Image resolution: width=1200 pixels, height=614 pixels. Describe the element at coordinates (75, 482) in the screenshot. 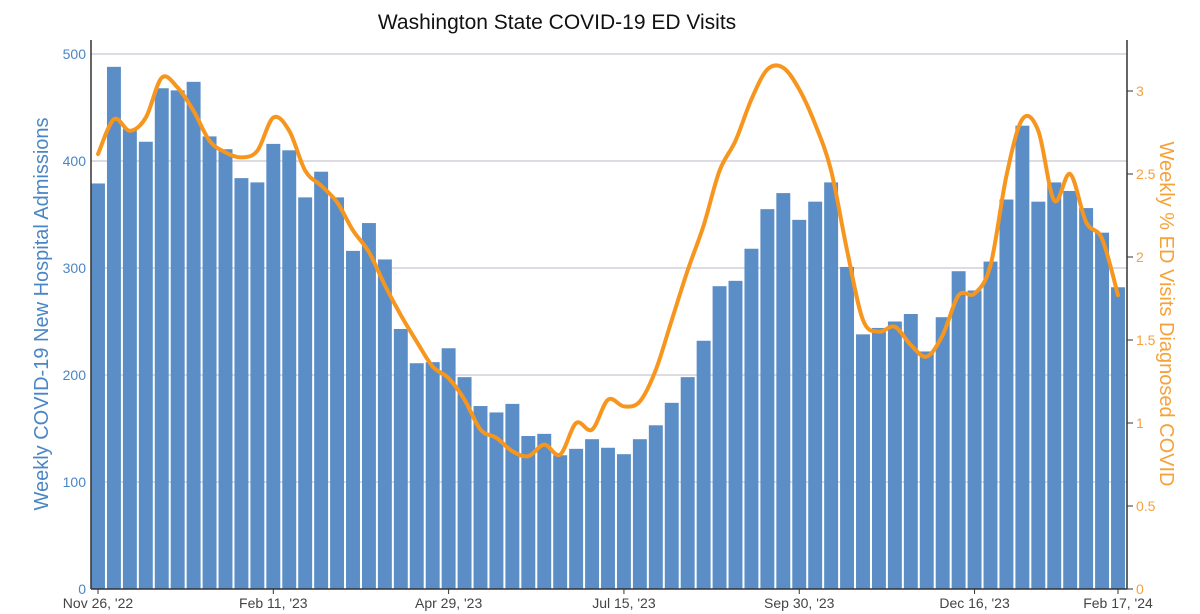

I see `left-tick-label: 100` at that location.